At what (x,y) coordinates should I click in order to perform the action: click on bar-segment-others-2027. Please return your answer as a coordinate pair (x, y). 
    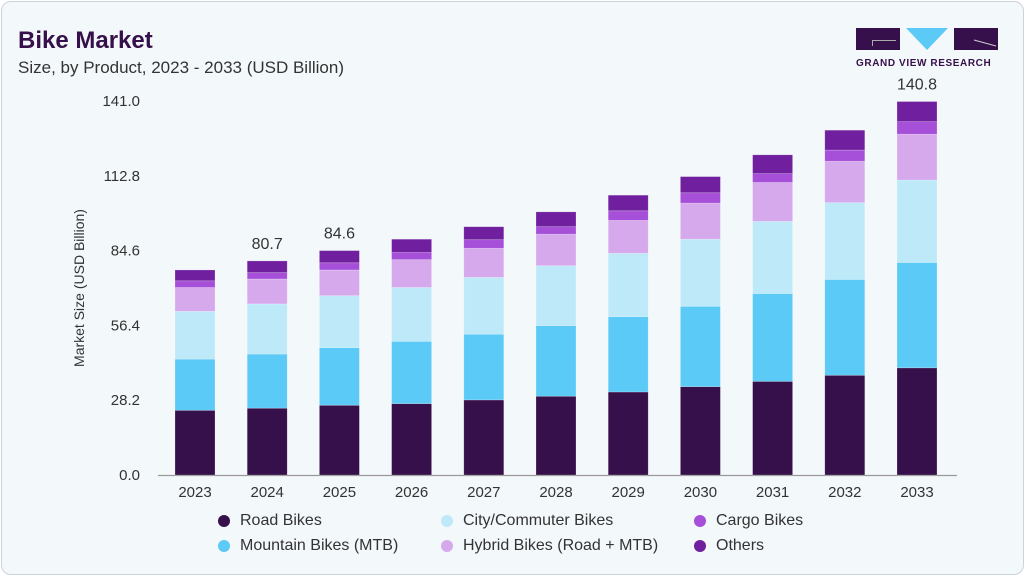
    Looking at the image, I should click on (484, 233).